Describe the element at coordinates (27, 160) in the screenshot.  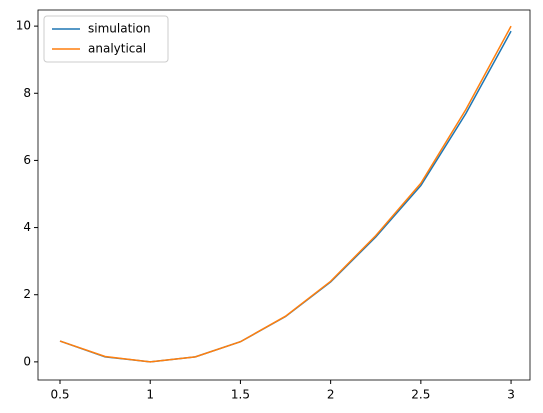
I see `y-tick-label: 6` at that location.